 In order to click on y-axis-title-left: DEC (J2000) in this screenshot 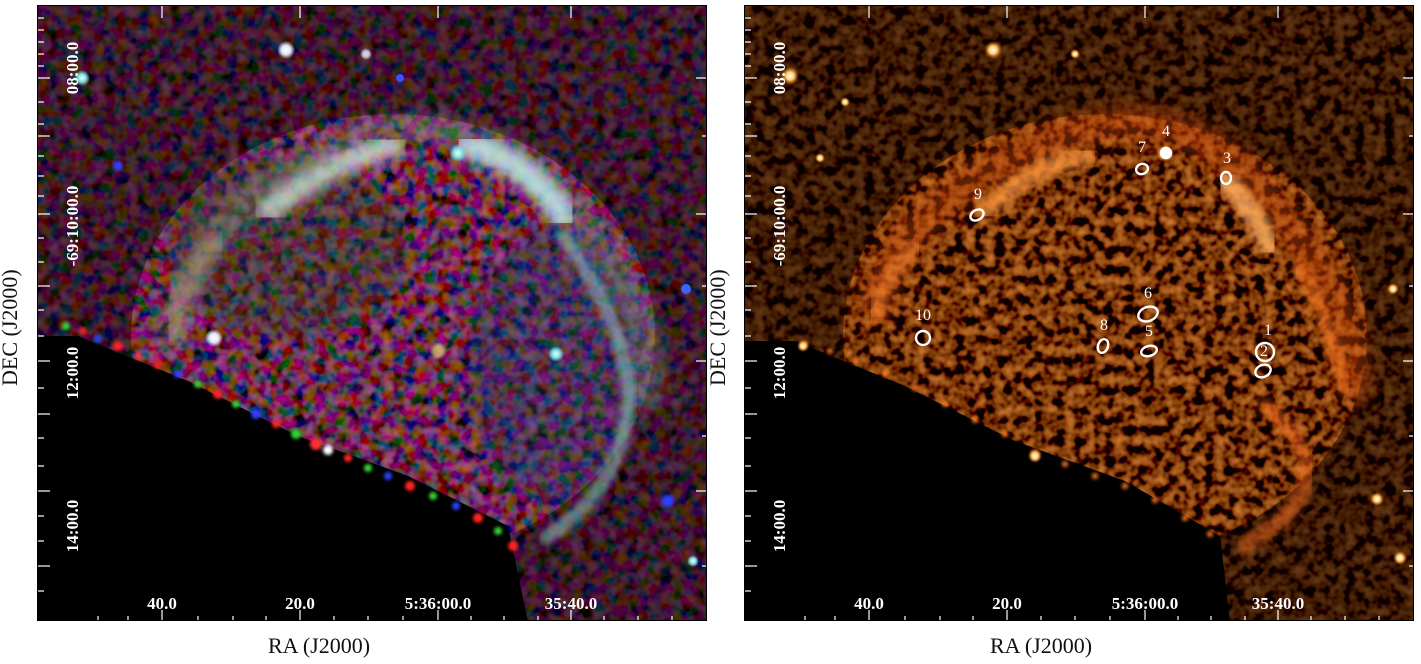, I will do `click(11, 327)`.